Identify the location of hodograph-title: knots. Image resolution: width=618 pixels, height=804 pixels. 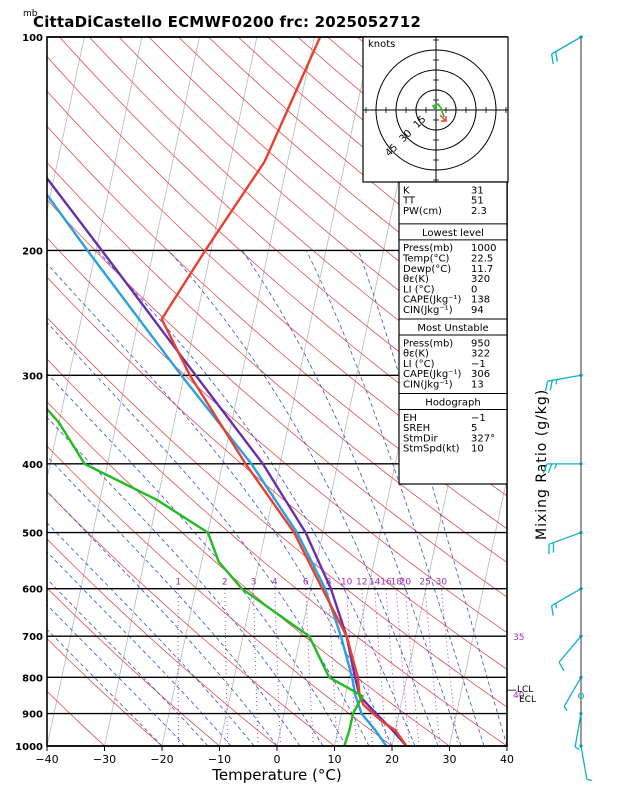
(381, 44).